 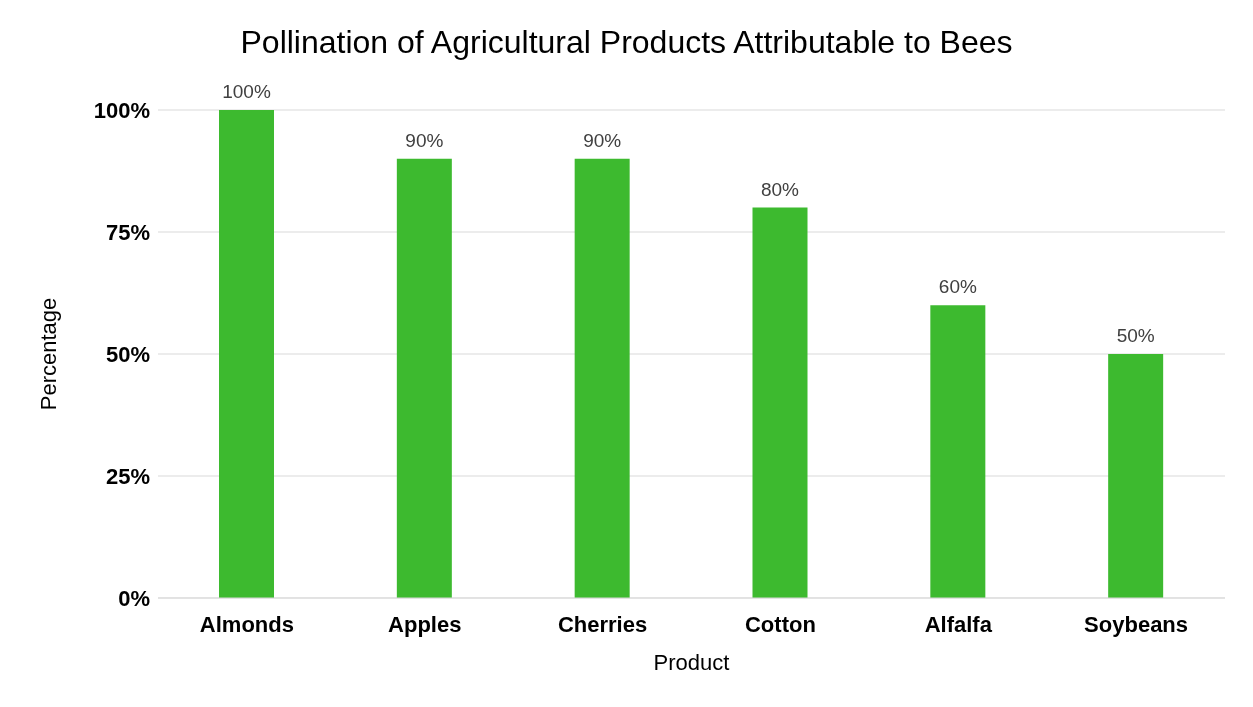 What do you see at coordinates (127, 476) in the screenshot?
I see `y-tick-label: 25%` at bounding box center [127, 476].